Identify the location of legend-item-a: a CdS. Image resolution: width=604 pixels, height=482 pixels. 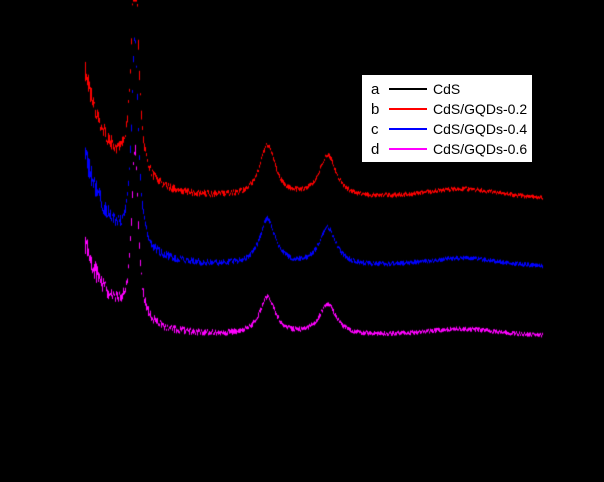
(447, 89).